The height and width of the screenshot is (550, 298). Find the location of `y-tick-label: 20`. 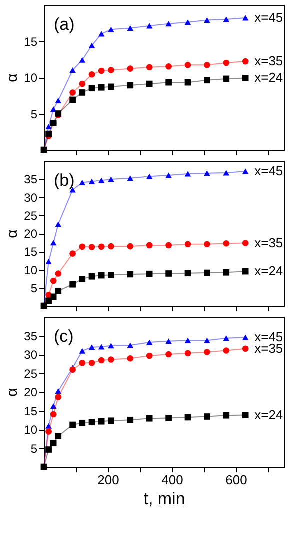

y-tick-label: 20 is located at coordinates (31, 234).